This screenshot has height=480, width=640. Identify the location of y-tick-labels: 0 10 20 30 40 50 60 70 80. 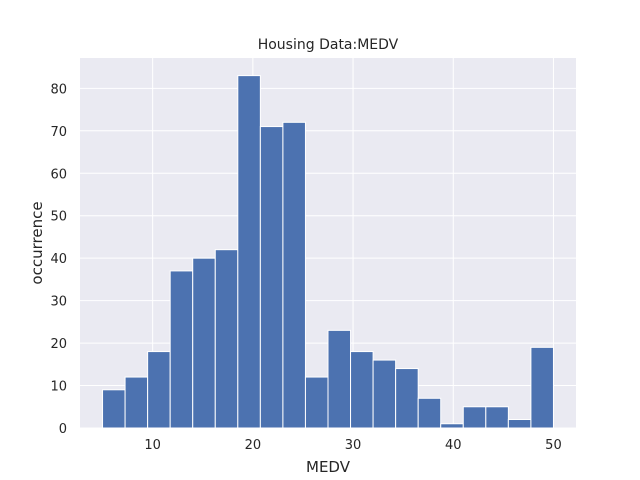
(58, 259).